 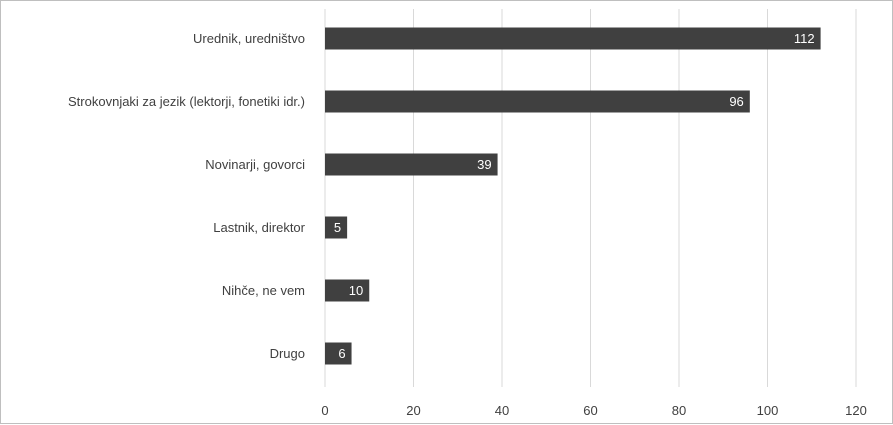 I want to click on data-label: 5, so click(x=337, y=227).